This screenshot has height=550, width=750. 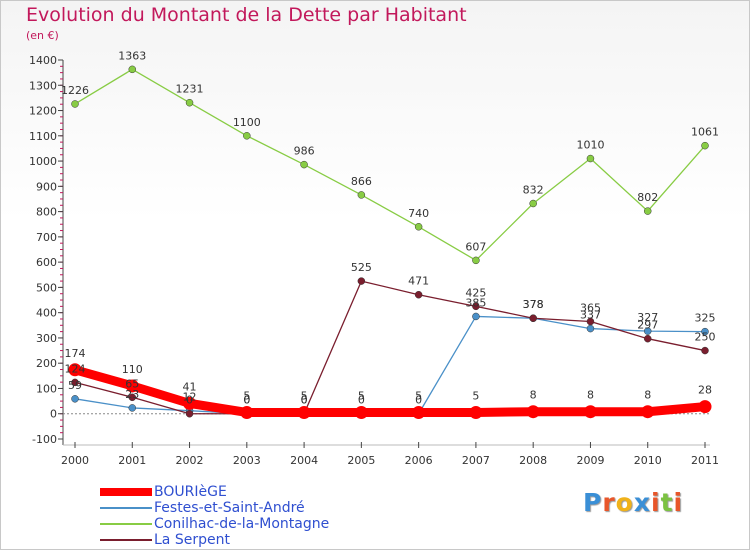 What do you see at coordinates (46, 212) in the screenshot?
I see `y-tick-label: 800` at bounding box center [46, 212].